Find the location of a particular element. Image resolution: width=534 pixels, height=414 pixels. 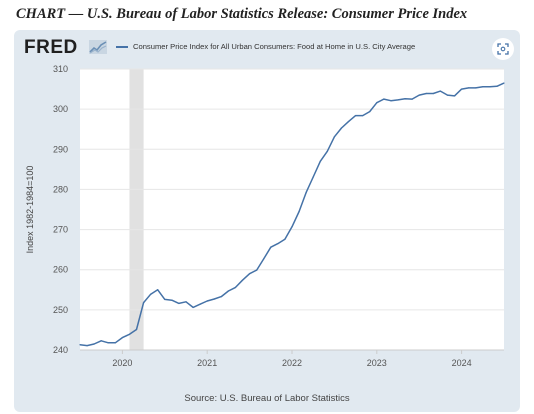

x-tick-label: 2022 is located at coordinates (292, 363).